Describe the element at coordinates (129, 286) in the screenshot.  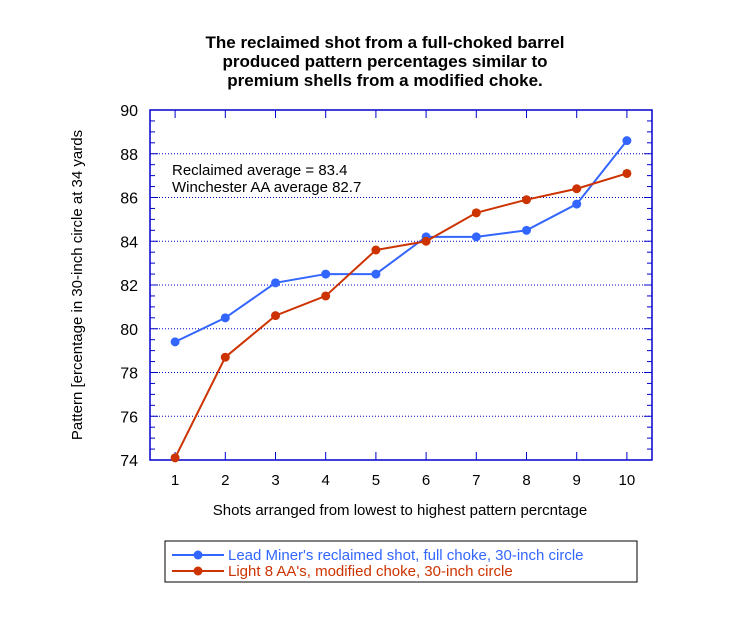
I see `y-tick-label: 82` at that location.